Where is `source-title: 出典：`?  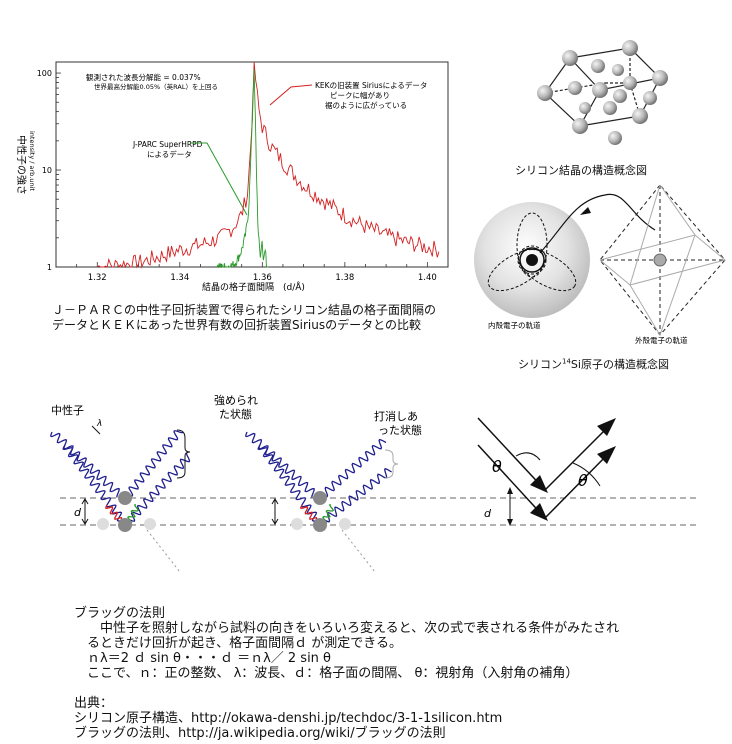 source-title: 出典： is located at coordinates (94, 703).